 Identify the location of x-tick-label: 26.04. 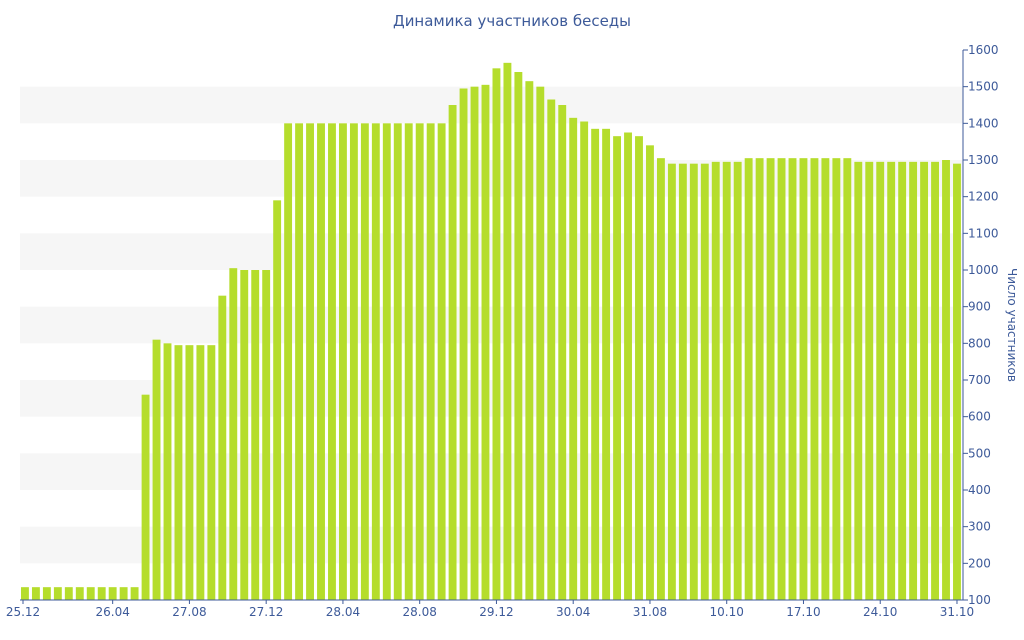
(112, 612).